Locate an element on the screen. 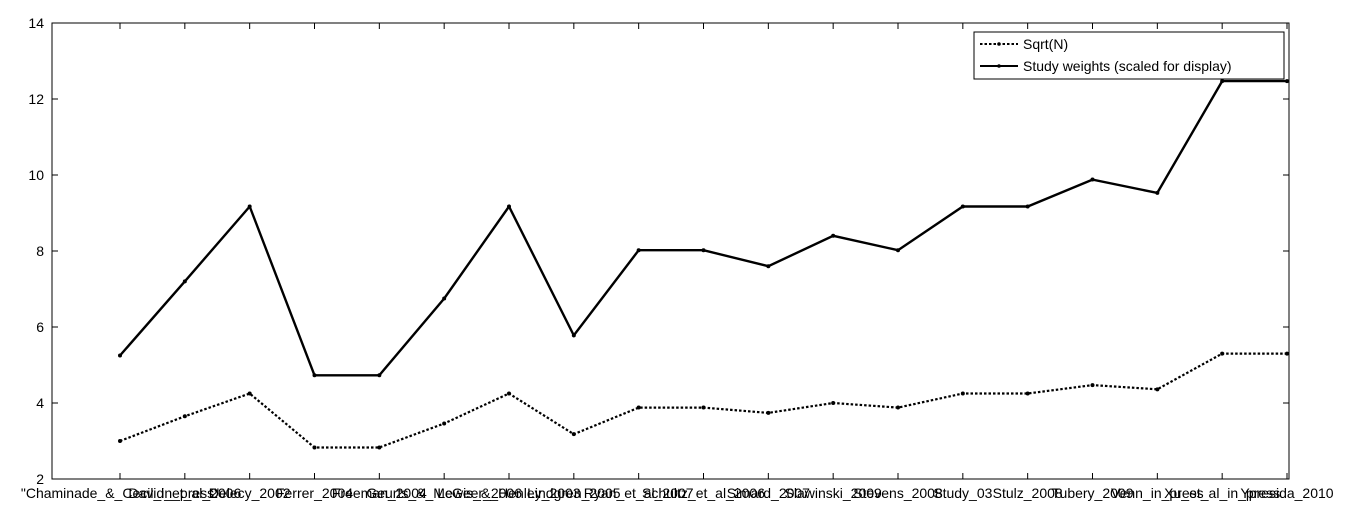 This screenshot has height=512, width=1367. x-tick-label: "Chaminade_&_Cecil_in_press" is located at coordinates (120, 493).